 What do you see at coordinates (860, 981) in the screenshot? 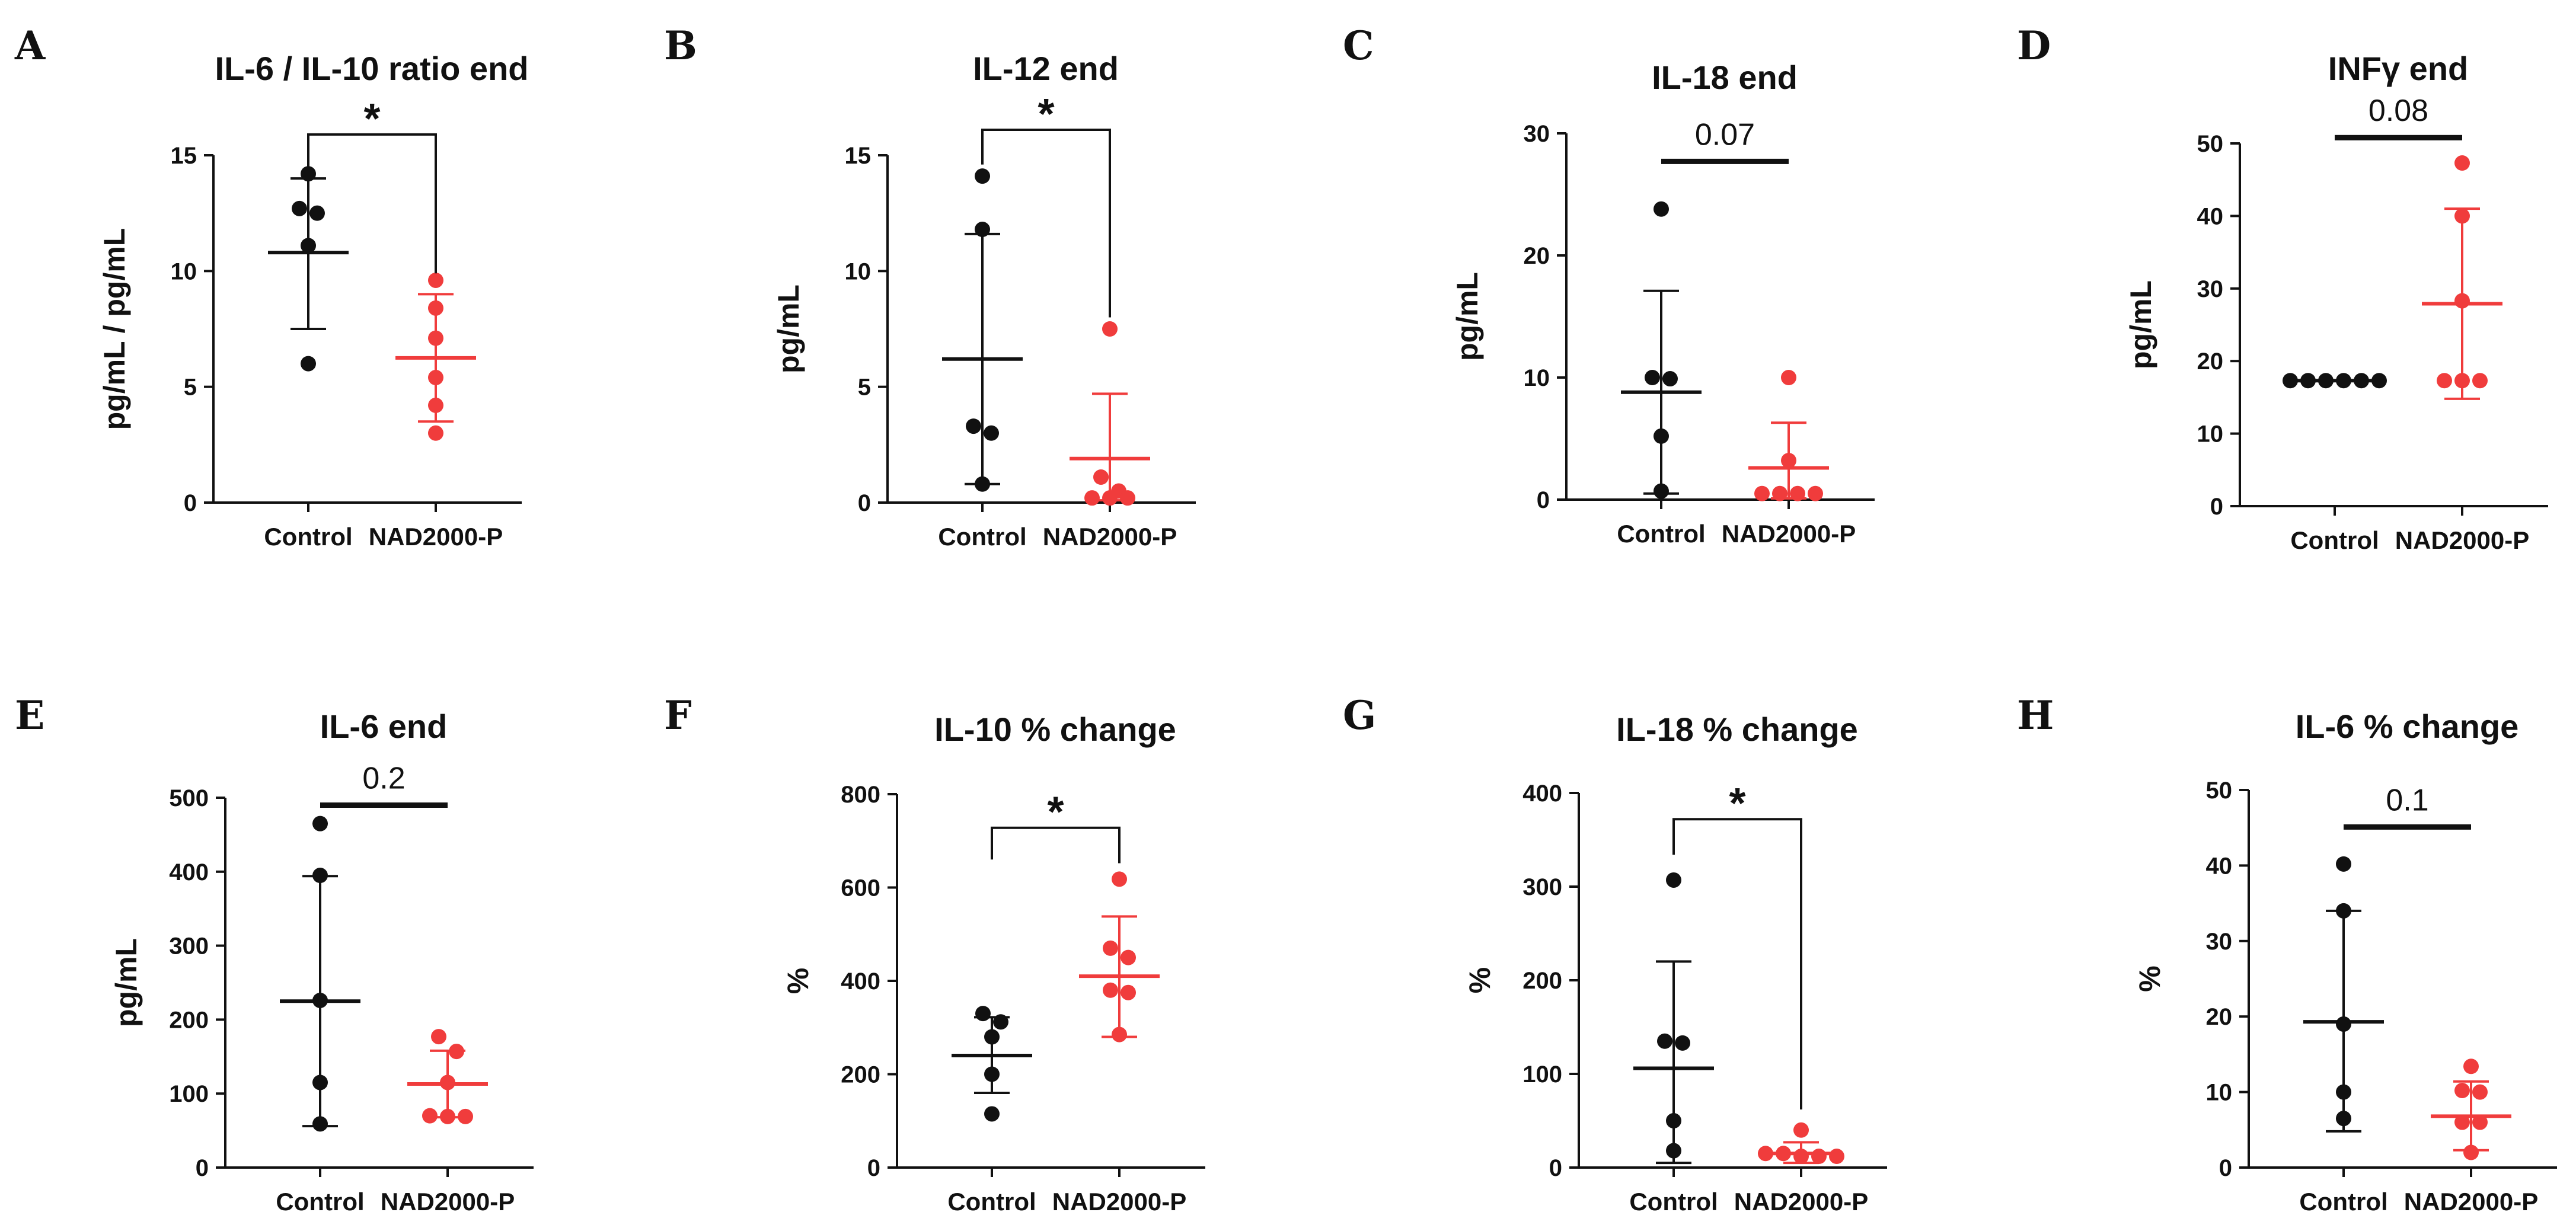
I see `y-tick-label: 400` at bounding box center [860, 981].